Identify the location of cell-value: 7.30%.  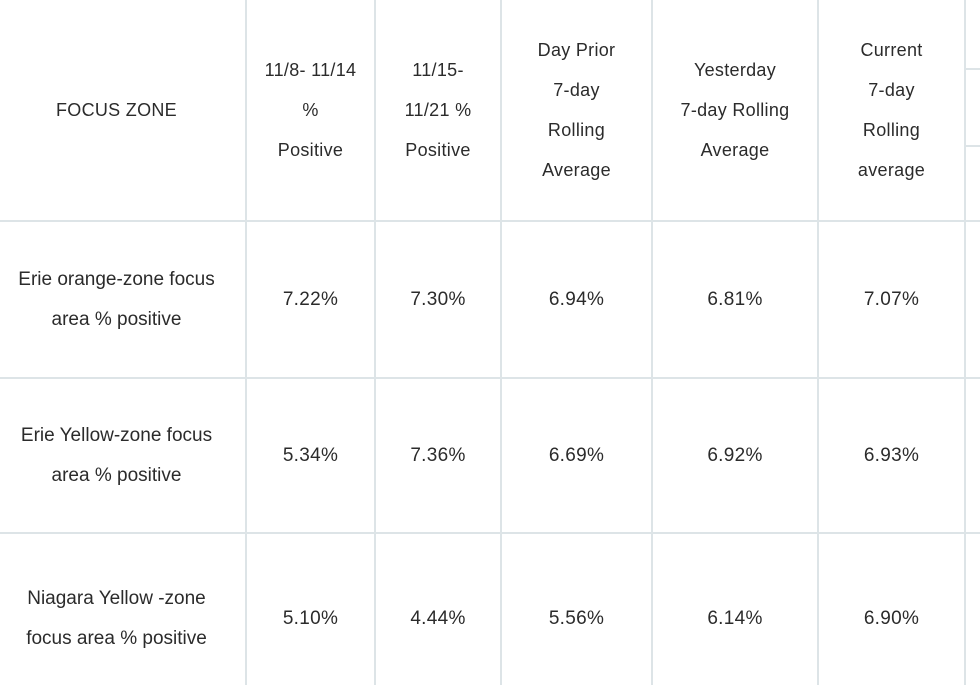
(439, 300).